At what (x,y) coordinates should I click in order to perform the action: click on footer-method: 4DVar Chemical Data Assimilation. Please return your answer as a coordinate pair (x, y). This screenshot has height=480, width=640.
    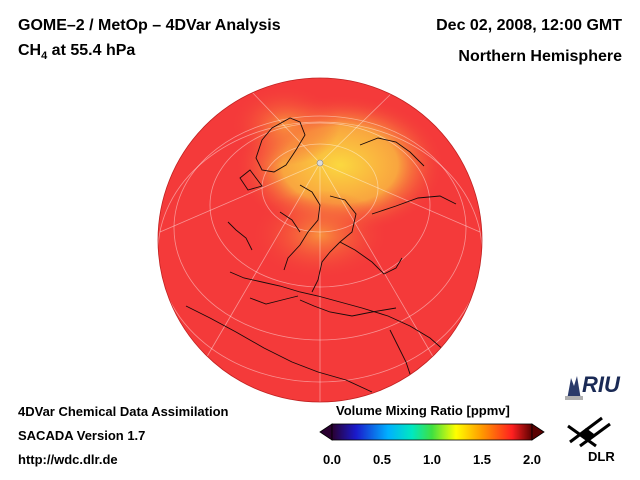
    Looking at the image, I should click on (123, 411).